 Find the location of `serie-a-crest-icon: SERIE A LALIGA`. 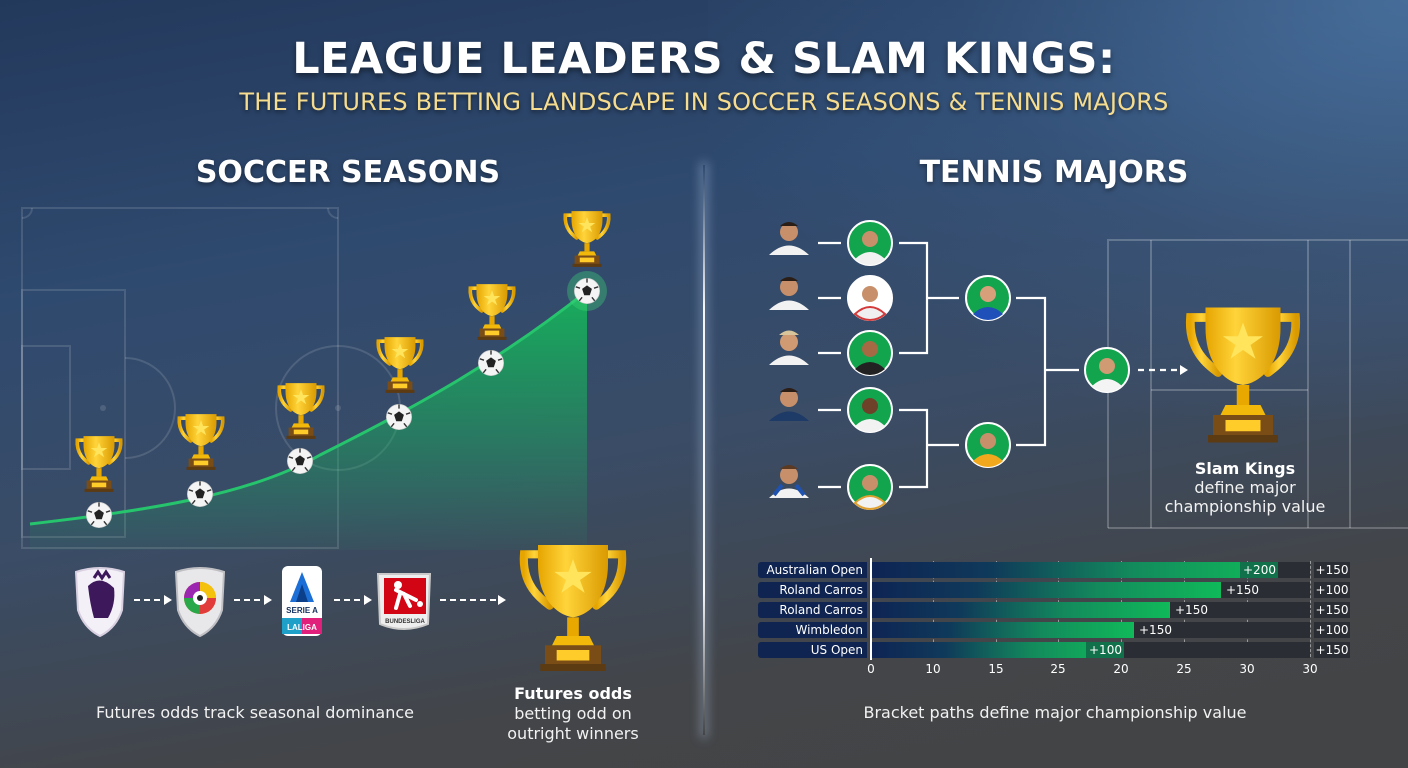

serie-a-crest-icon: SERIE A LALIGA is located at coordinates (302, 601).